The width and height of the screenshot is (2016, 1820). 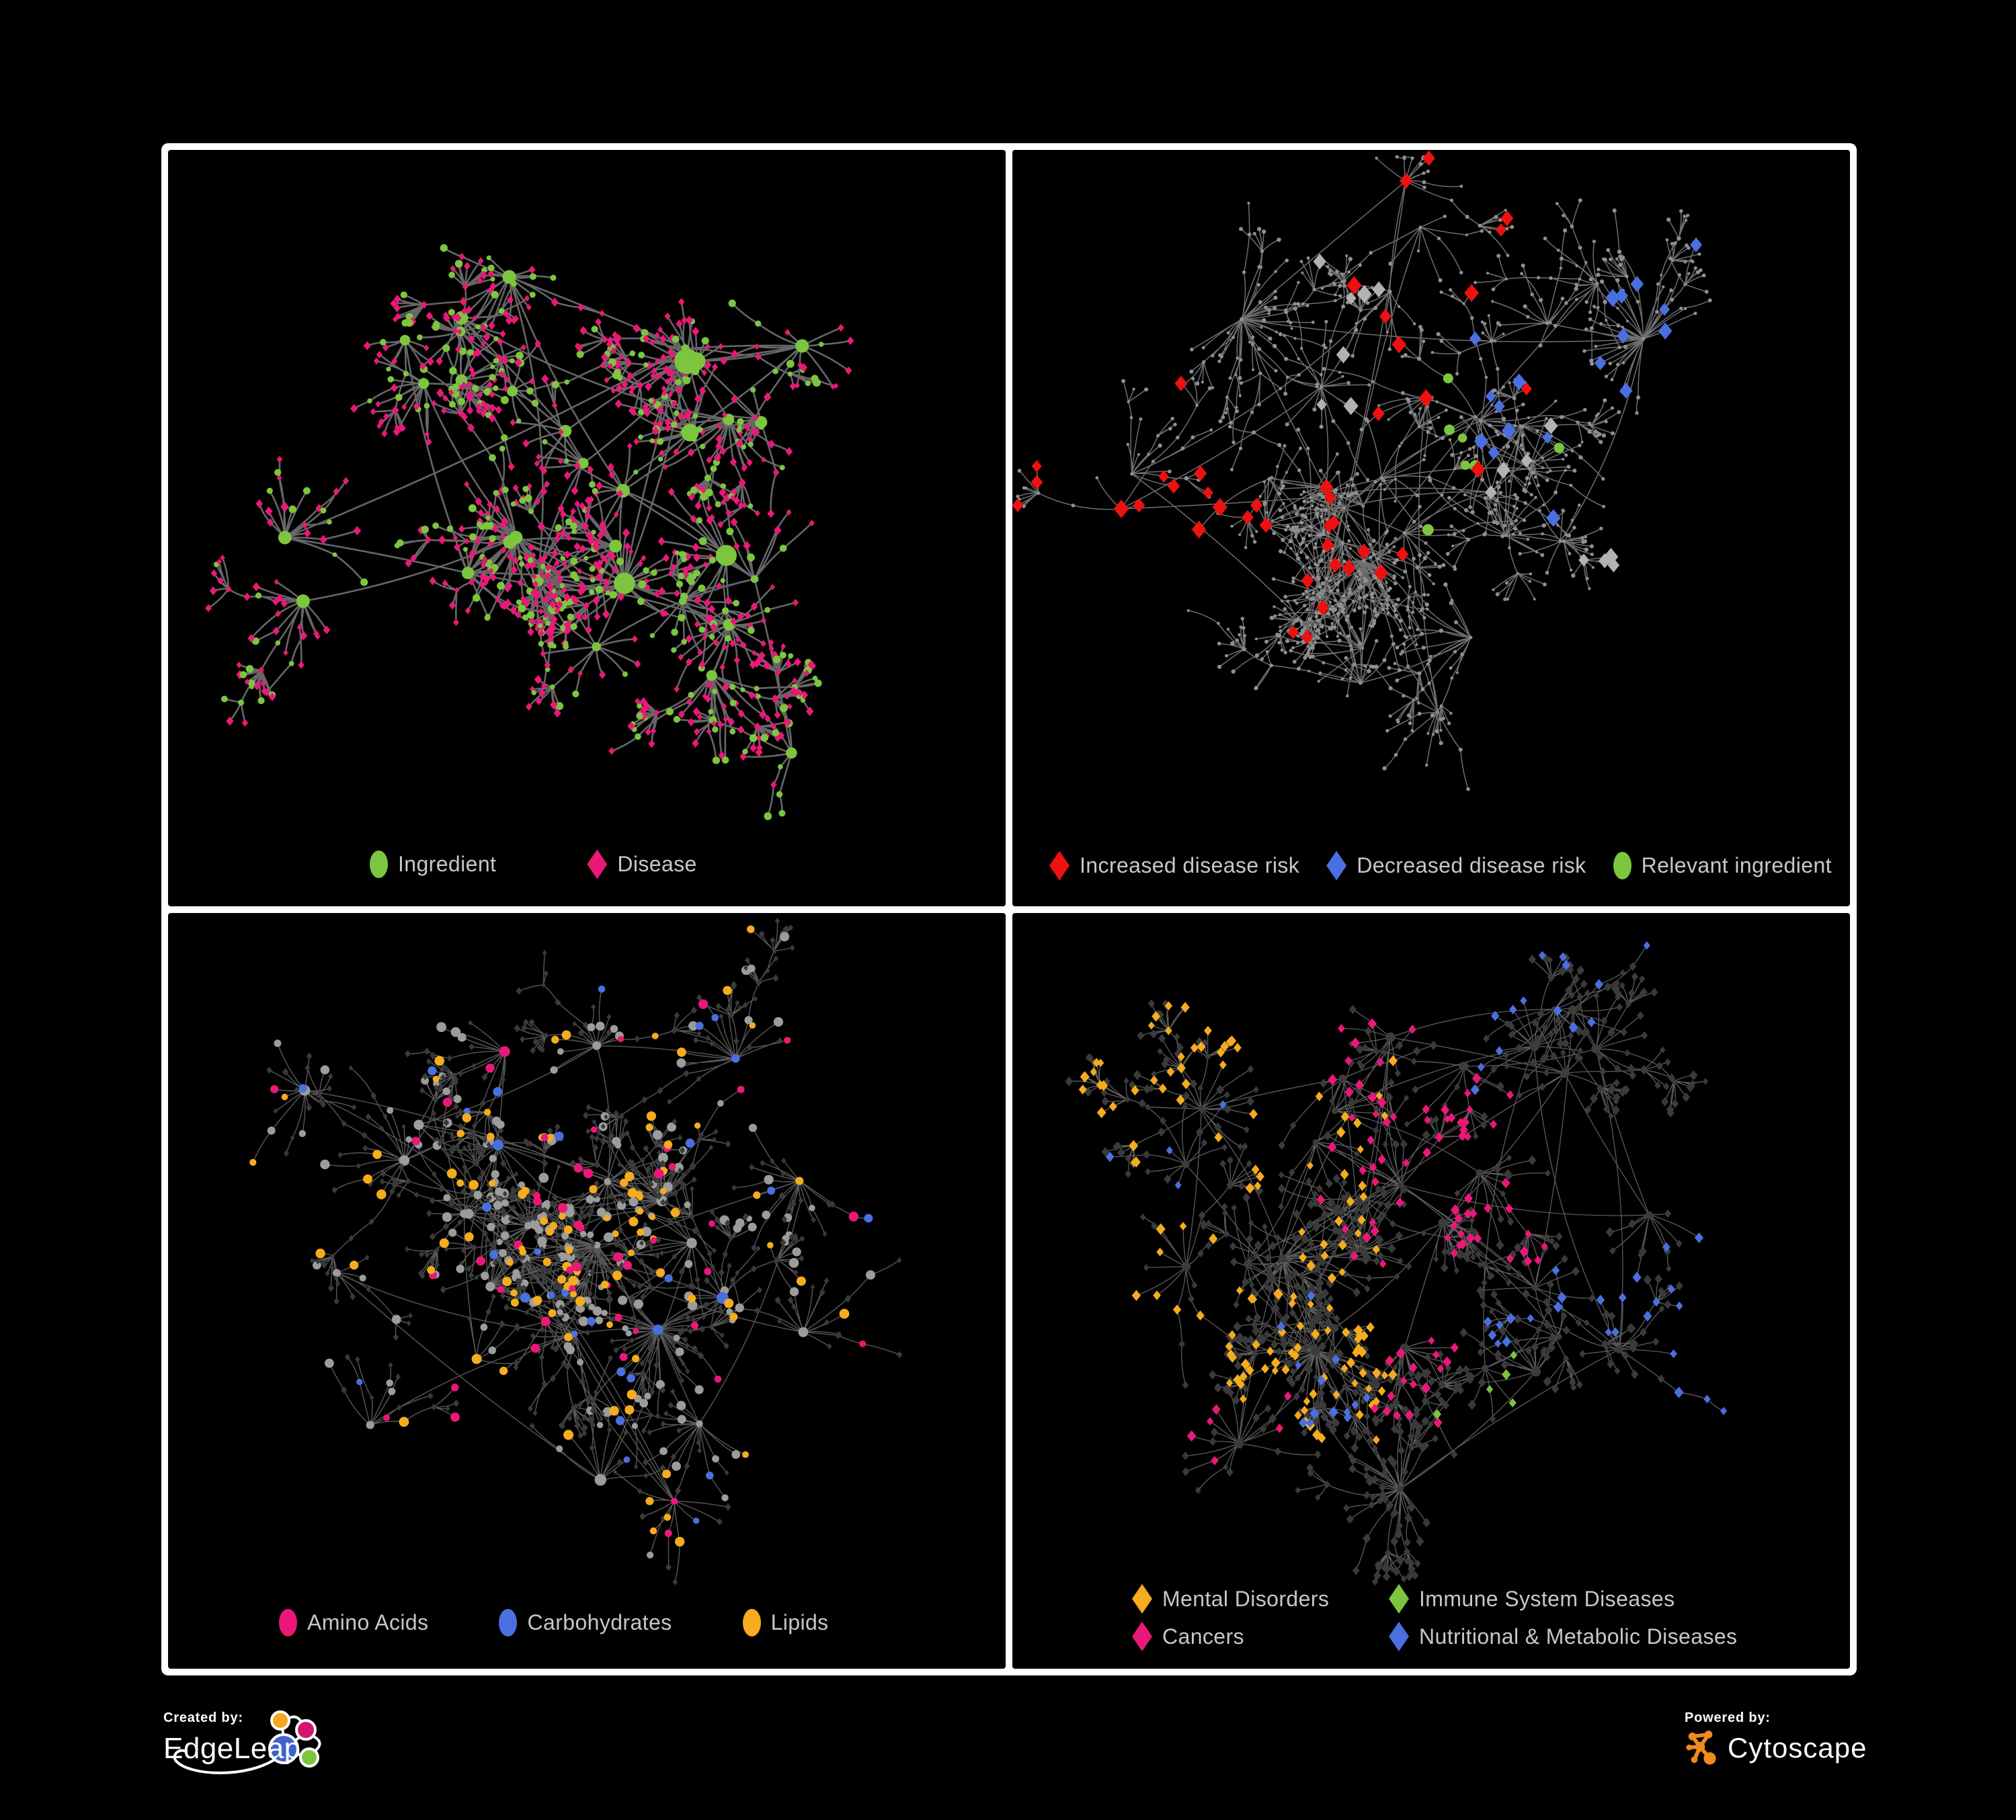 What do you see at coordinates (1797, 1748) in the screenshot?
I see `cytoscape-wordmark: Cytoscape` at bounding box center [1797, 1748].